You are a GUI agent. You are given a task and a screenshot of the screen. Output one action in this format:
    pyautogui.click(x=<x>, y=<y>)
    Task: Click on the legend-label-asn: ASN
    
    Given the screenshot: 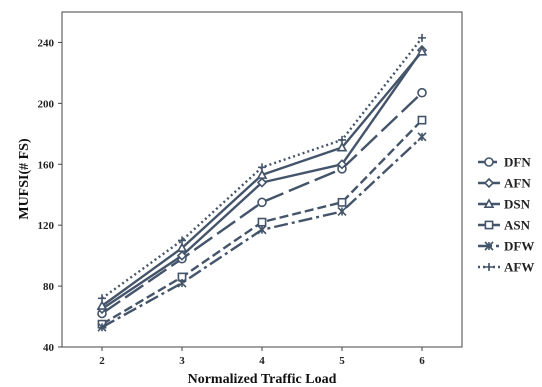 What is the action you would take?
    pyautogui.click(x=517, y=225)
    